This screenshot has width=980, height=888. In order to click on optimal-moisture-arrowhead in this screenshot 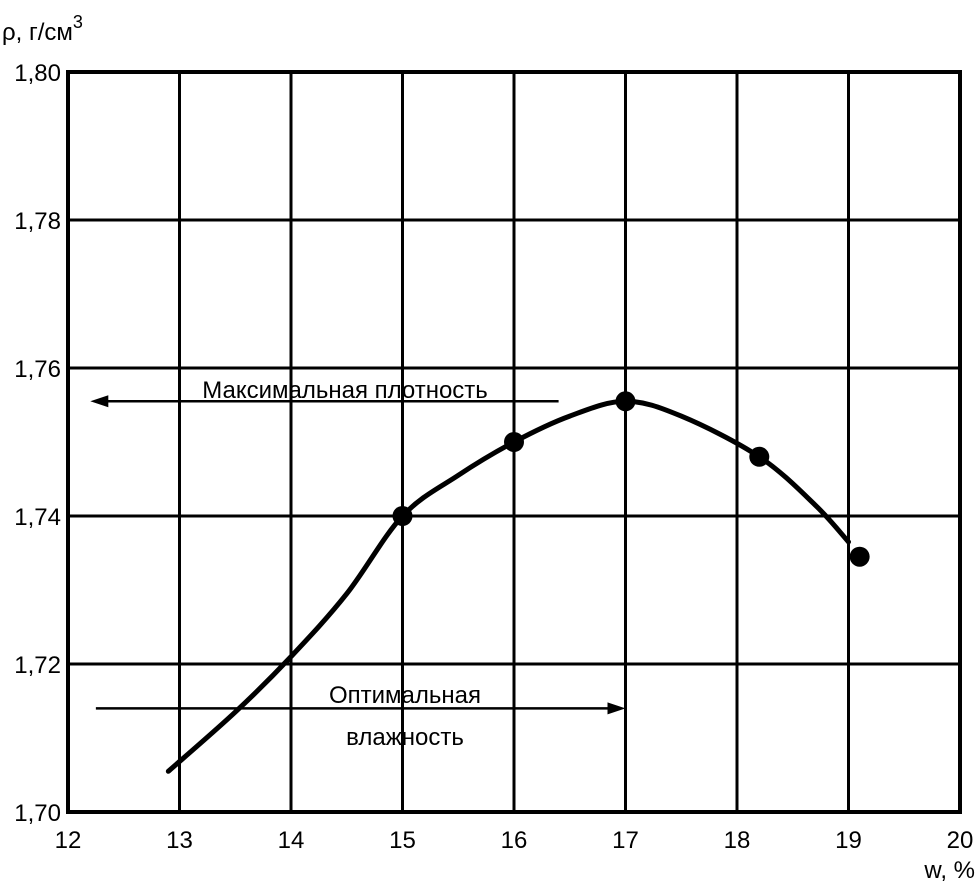, I will do `click(616, 708)`.